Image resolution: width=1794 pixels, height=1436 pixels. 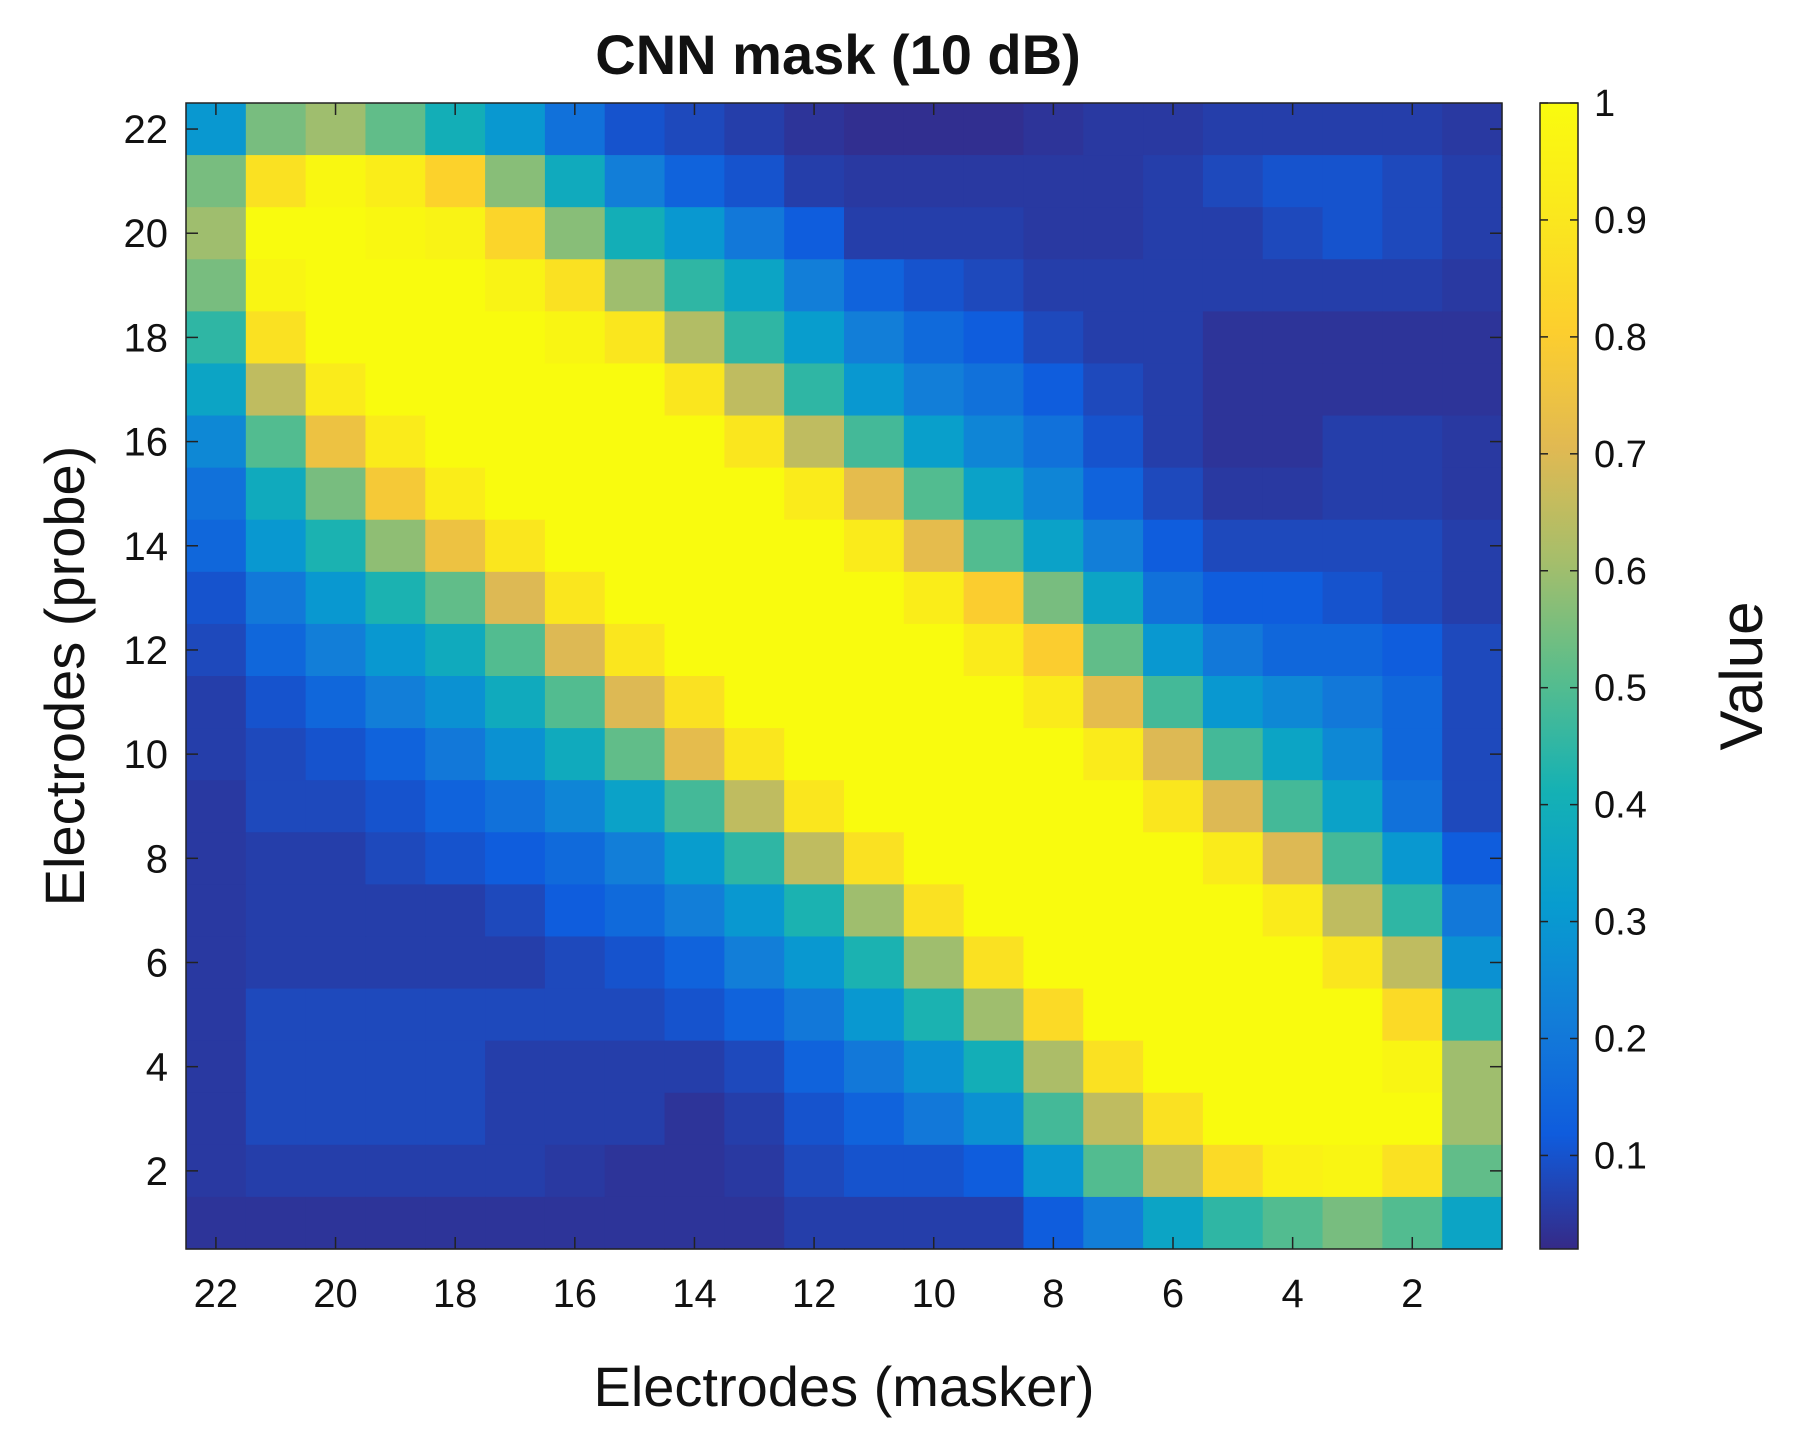 I want to click on y-axis-label: Electrodes (probe), so click(x=64, y=676).